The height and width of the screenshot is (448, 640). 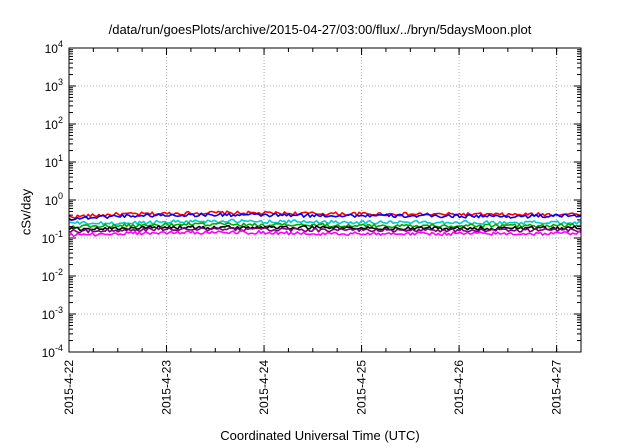 I want to click on y-tick-label: 10⁻¹, so click(x=52, y=237).